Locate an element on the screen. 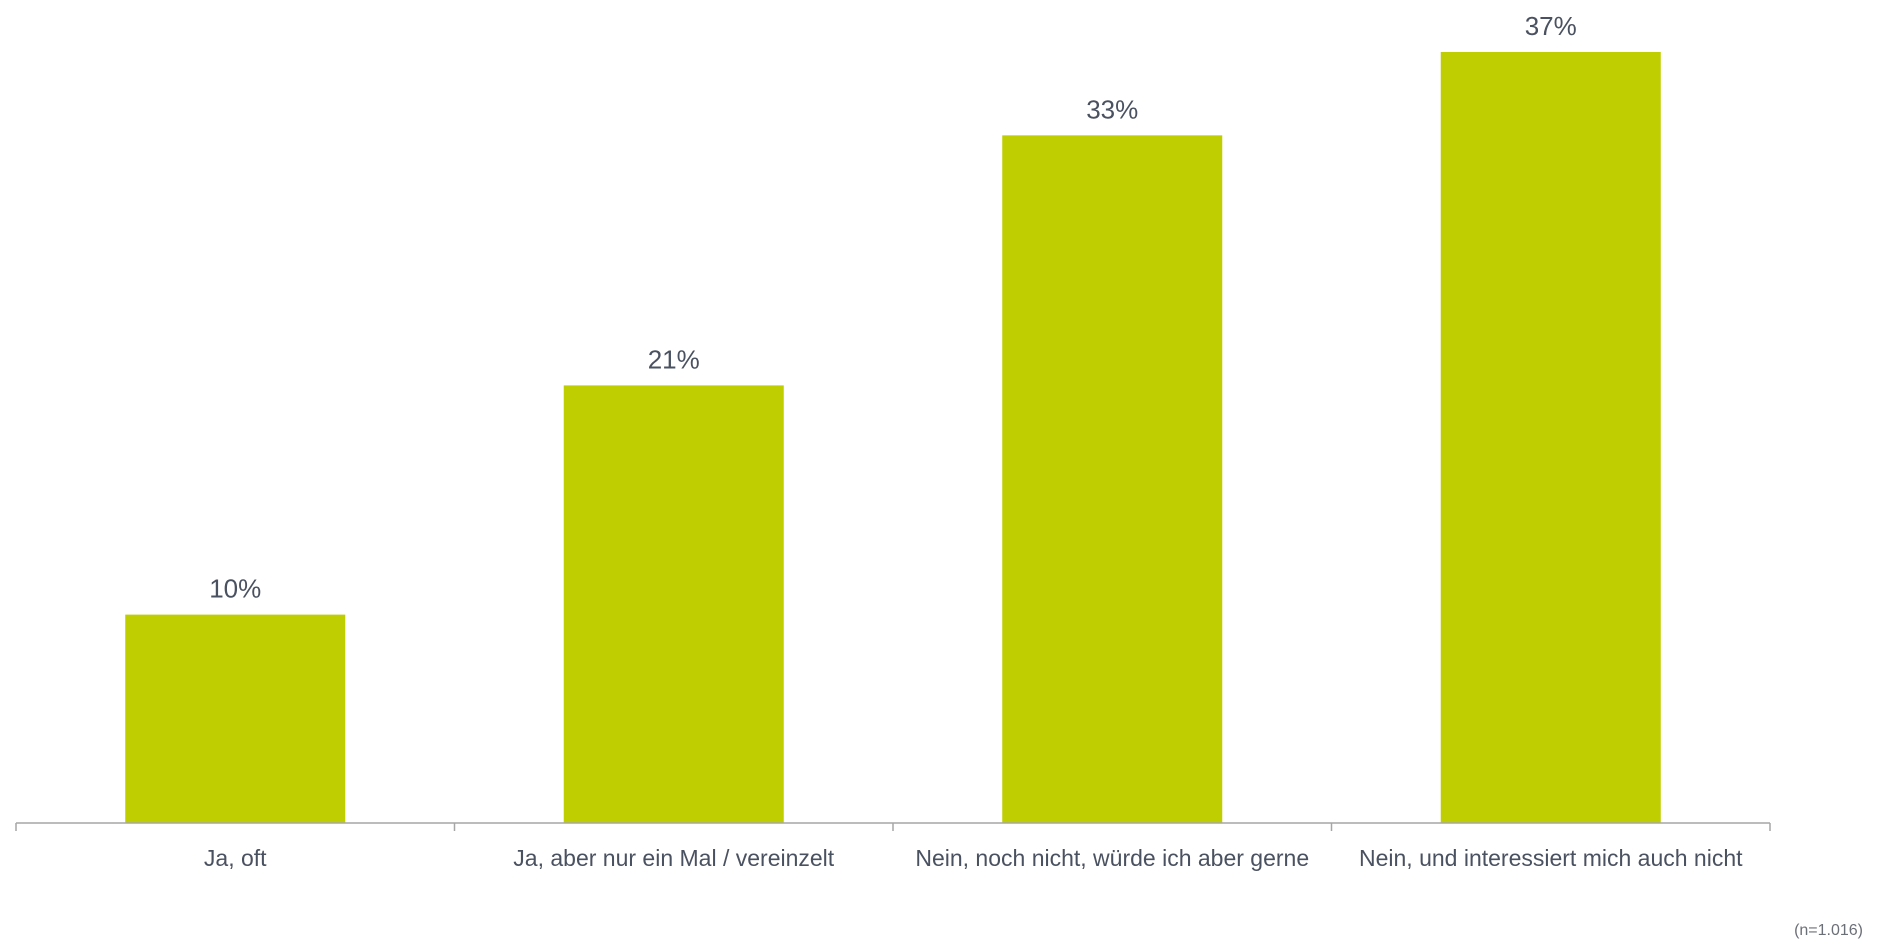  category-label: Nein, noch nicht, würde ich aber gerne is located at coordinates (1112, 858).